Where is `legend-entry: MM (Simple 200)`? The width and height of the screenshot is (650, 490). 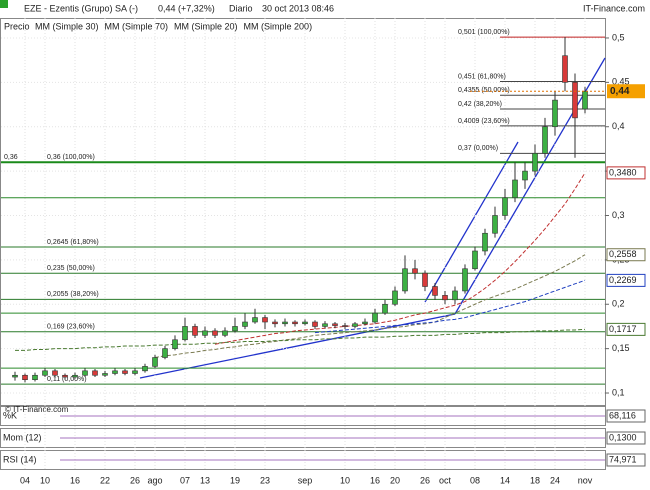
legend-entry: MM (Simple 200) is located at coordinates (278, 26).